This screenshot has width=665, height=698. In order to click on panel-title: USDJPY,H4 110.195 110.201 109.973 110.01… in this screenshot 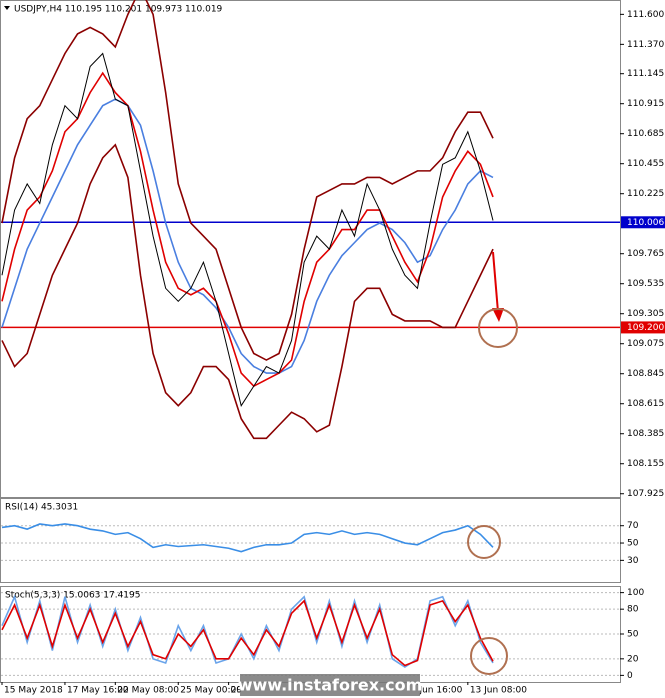, I will do `click(118, 10)`.